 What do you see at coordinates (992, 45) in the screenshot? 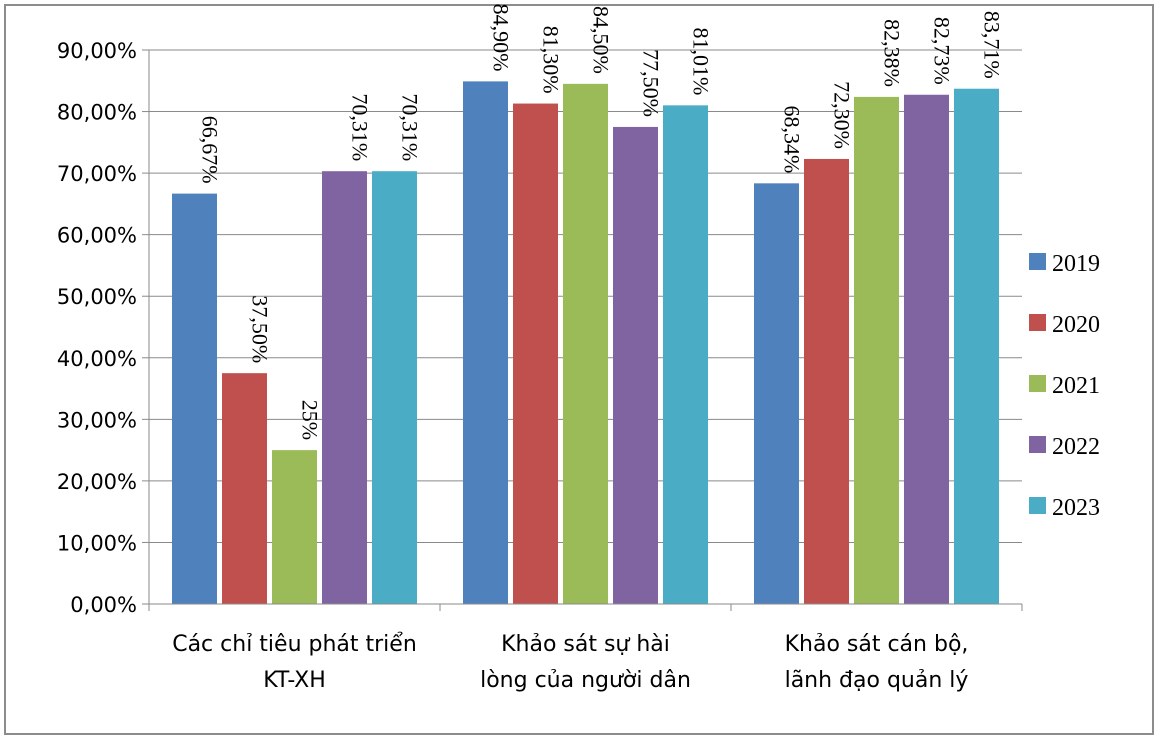
I see `data-label: 83,71%` at bounding box center [992, 45].